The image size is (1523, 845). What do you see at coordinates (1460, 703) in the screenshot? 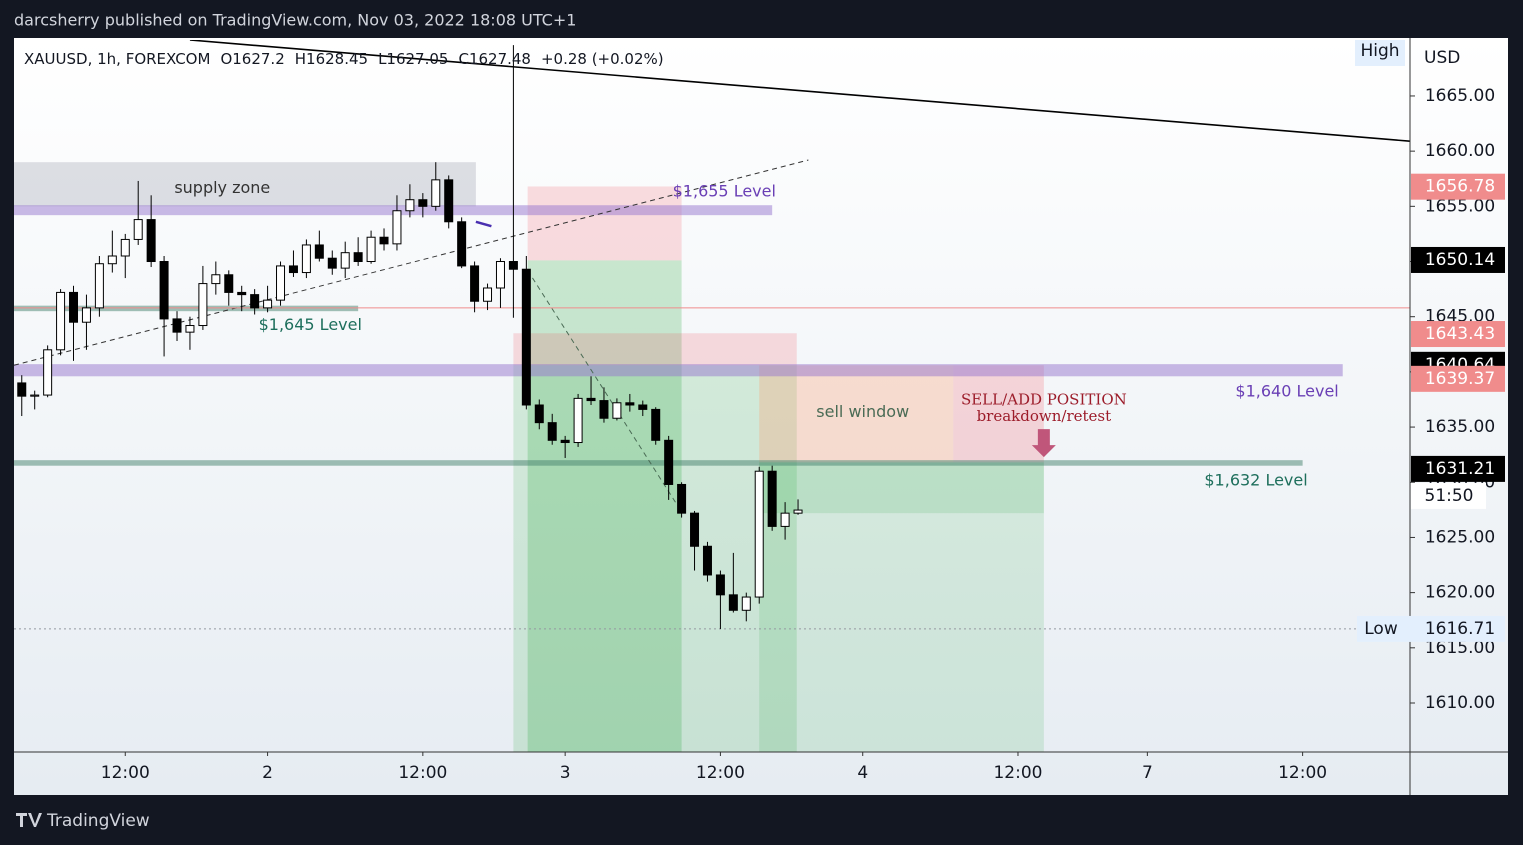
I see `y-tick-label: 1610.00` at bounding box center [1460, 703].